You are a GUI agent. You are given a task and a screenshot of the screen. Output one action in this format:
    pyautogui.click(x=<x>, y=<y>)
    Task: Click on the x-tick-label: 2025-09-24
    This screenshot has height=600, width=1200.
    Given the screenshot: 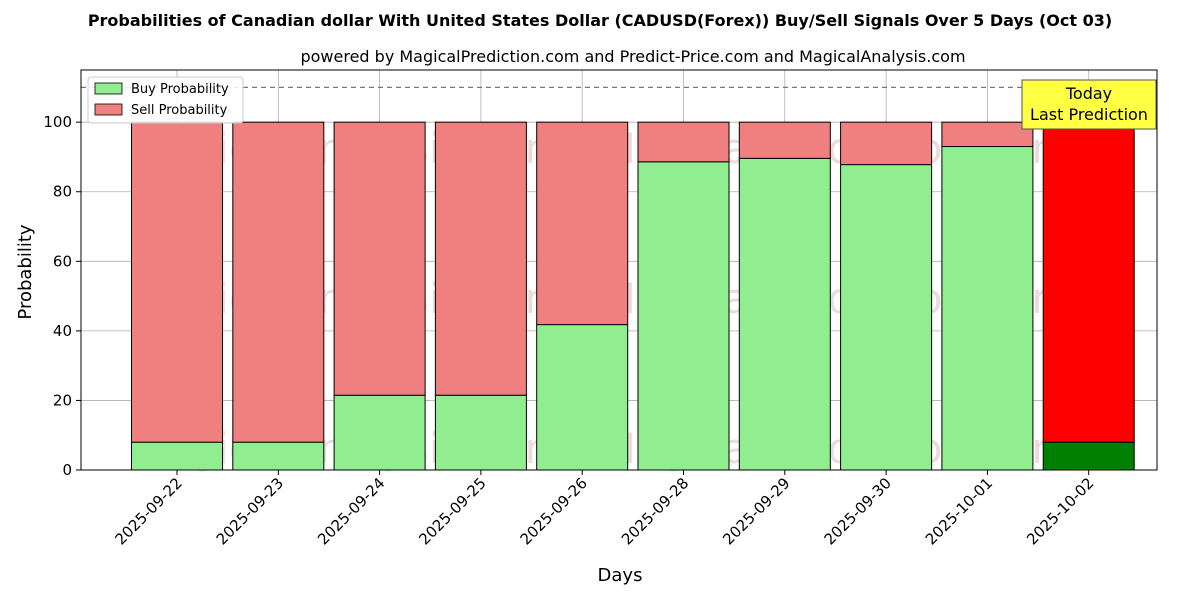 What is the action you would take?
    pyautogui.click(x=351, y=511)
    